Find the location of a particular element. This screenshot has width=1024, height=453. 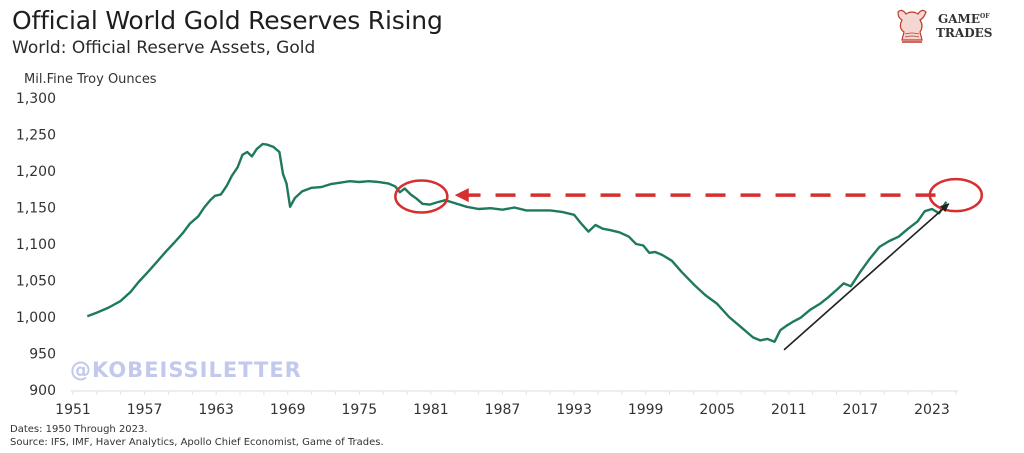

y-tick-label: 1,050 is located at coordinates (36, 282).